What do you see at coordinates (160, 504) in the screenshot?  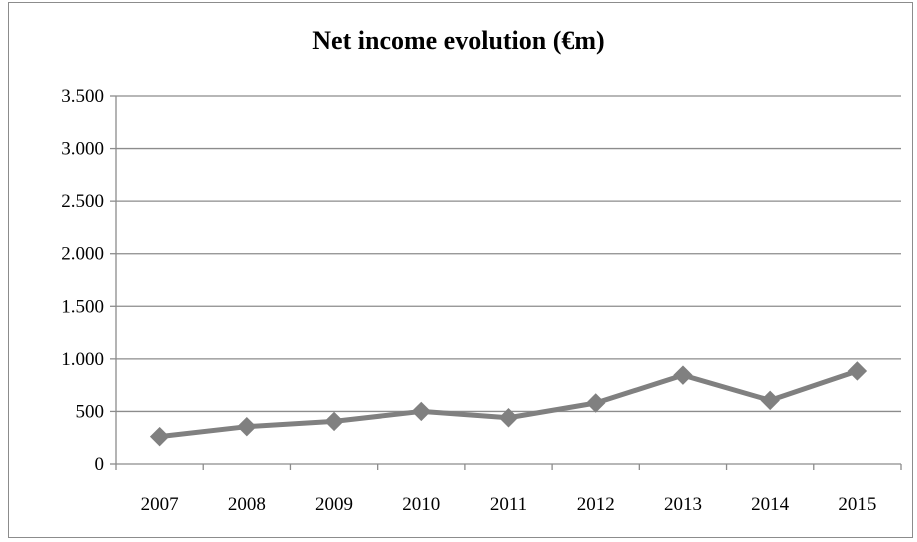 I see `x-tick-label: 2007` at bounding box center [160, 504].